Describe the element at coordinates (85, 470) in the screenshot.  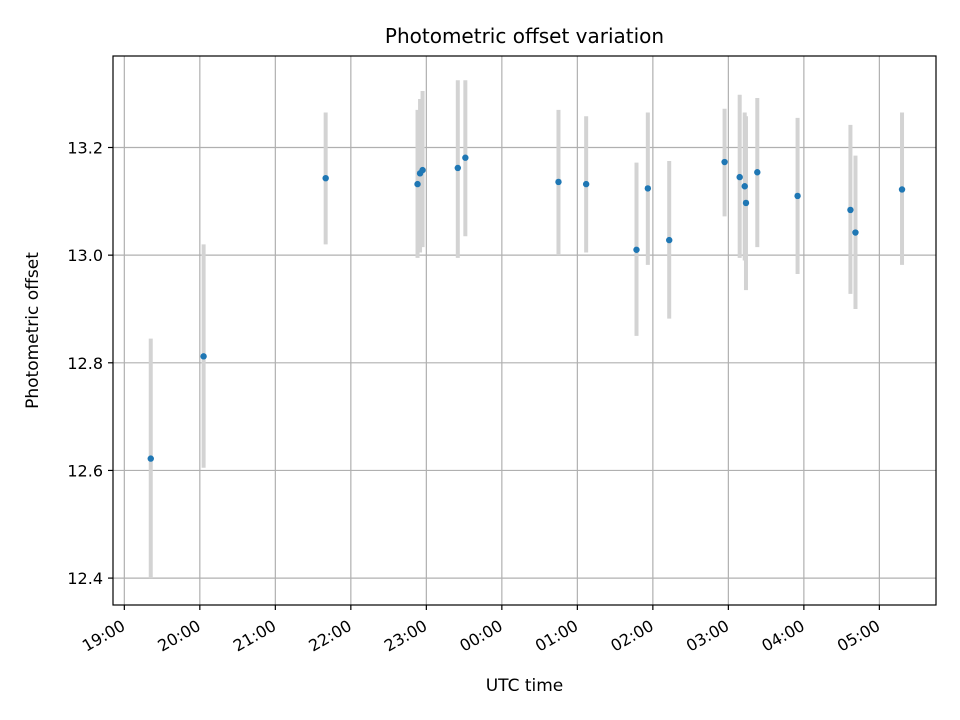
I see `y-tick-label: 12.6` at that location.